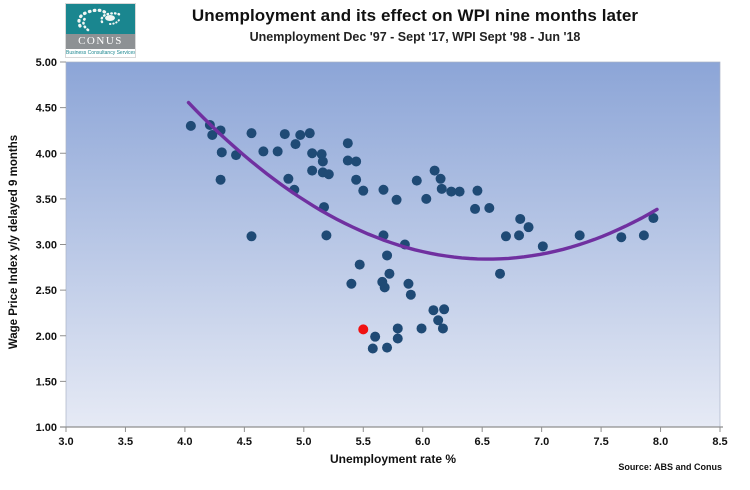 This screenshot has width=750, height=490. I want to click on y-tick-label: 4.00, so click(46, 154).